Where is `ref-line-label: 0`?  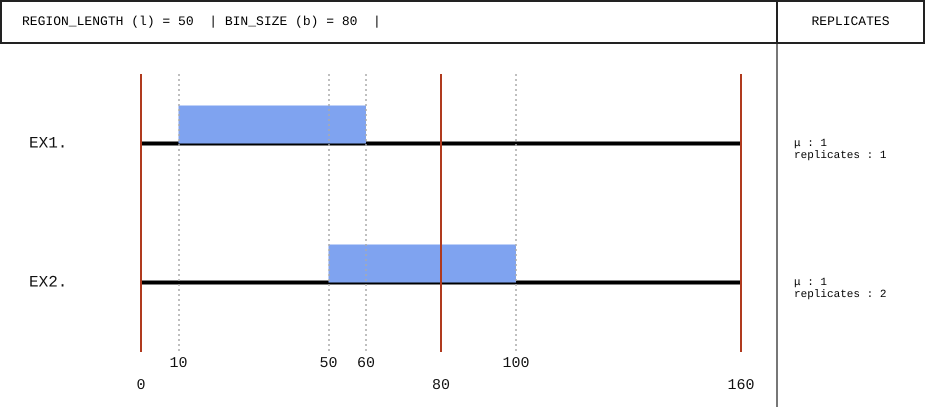
ref-line-label: 0 is located at coordinates (141, 385).